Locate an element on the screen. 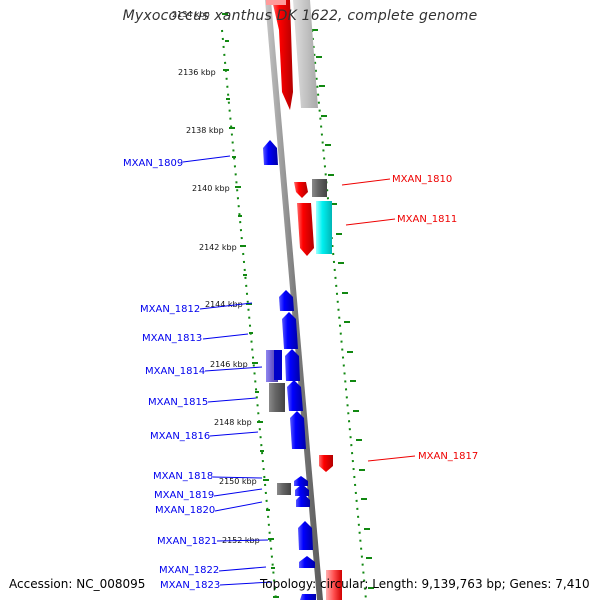 Image resolution: width=600 pixels, height=600 pixels. gene-label-mxan-1820: MXAN_1820 is located at coordinates (185, 510).